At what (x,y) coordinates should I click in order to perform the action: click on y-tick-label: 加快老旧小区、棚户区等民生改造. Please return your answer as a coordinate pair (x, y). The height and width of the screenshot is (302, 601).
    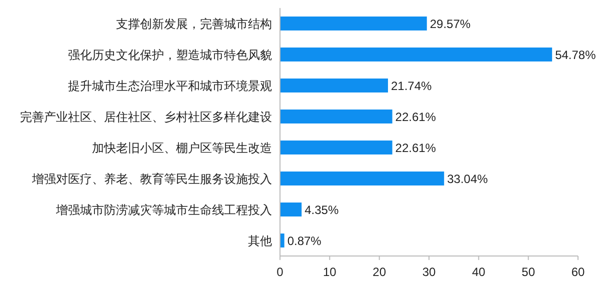
    Looking at the image, I should click on (182, 148).